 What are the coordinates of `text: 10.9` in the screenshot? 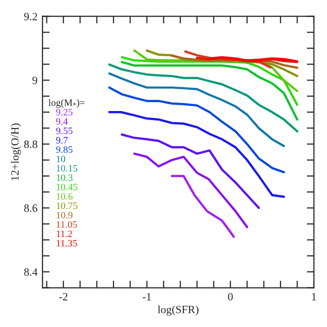 It's located at (64, 215).